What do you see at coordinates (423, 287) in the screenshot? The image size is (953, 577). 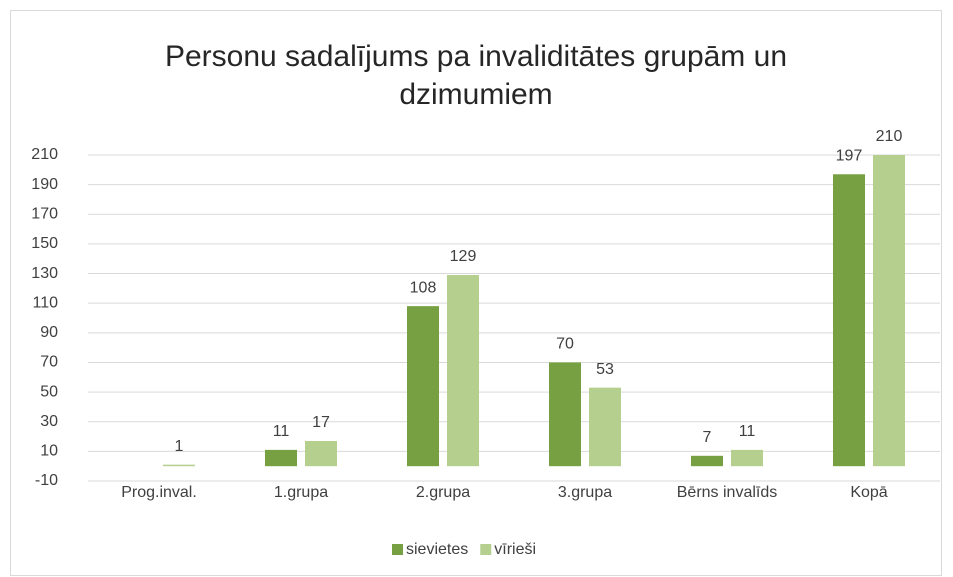 I see `data-label: 108` at bounding box center [423, 287].